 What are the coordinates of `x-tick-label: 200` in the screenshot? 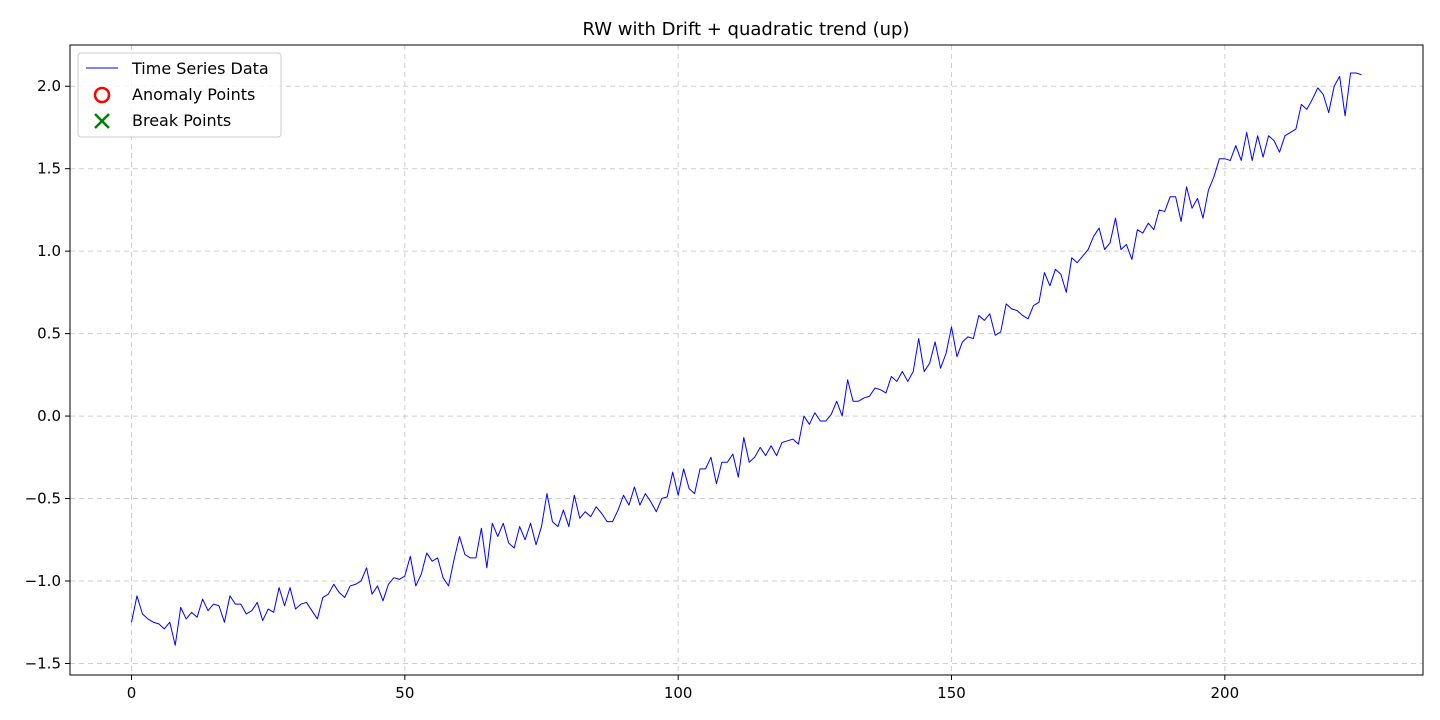 It's located at (1225, 693).